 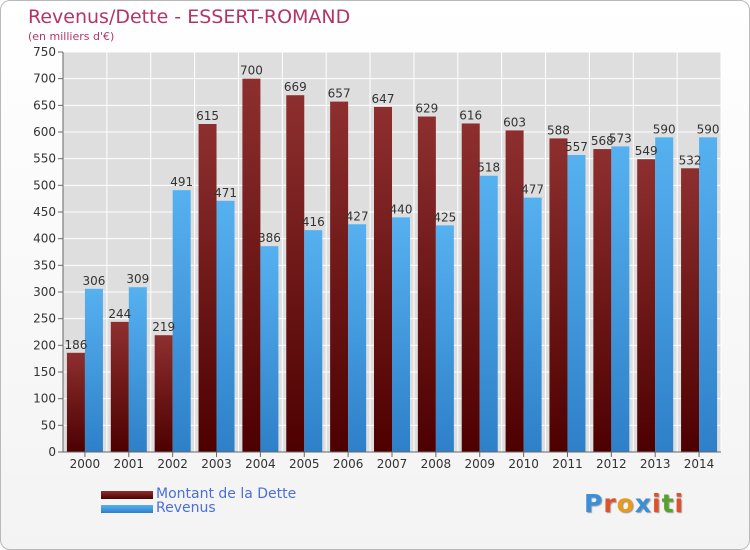 I want to click on data-label-debt: 186, so click(x=75, y=345).